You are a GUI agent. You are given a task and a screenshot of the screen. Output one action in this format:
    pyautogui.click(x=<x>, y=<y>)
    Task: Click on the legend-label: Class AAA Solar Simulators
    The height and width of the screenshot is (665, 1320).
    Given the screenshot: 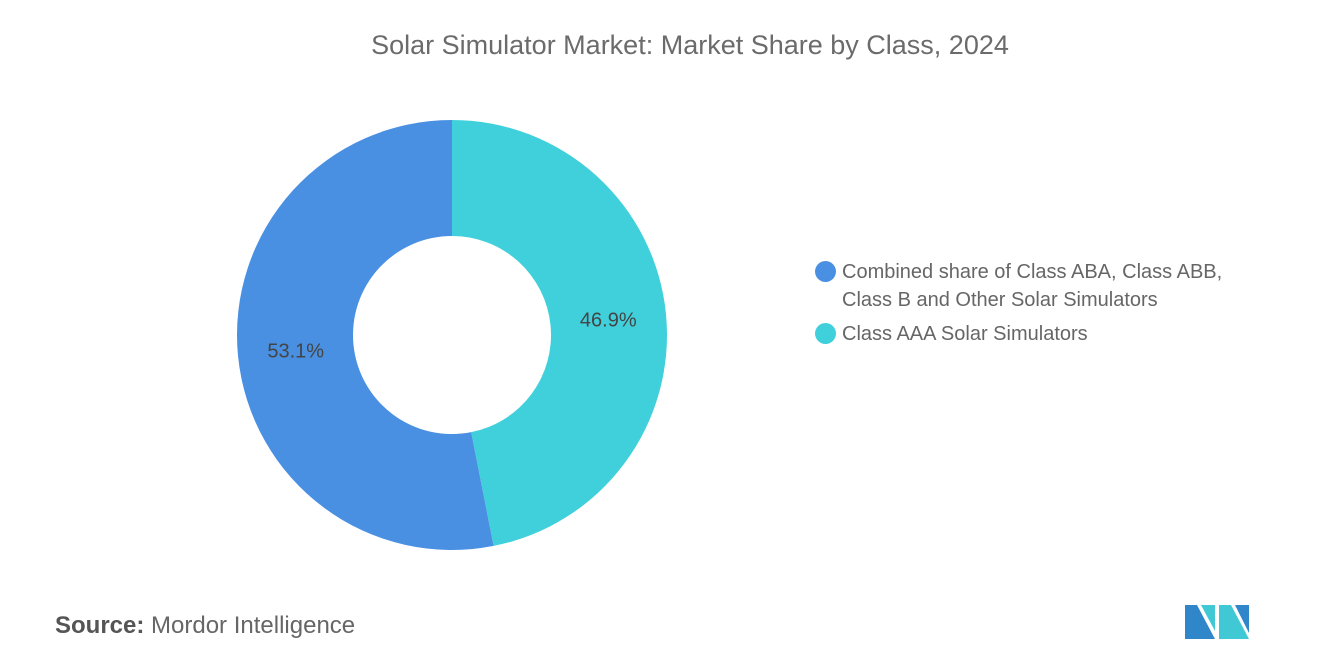 What is the action you would take?
    pyautogui.click(x=965, y=334)
    